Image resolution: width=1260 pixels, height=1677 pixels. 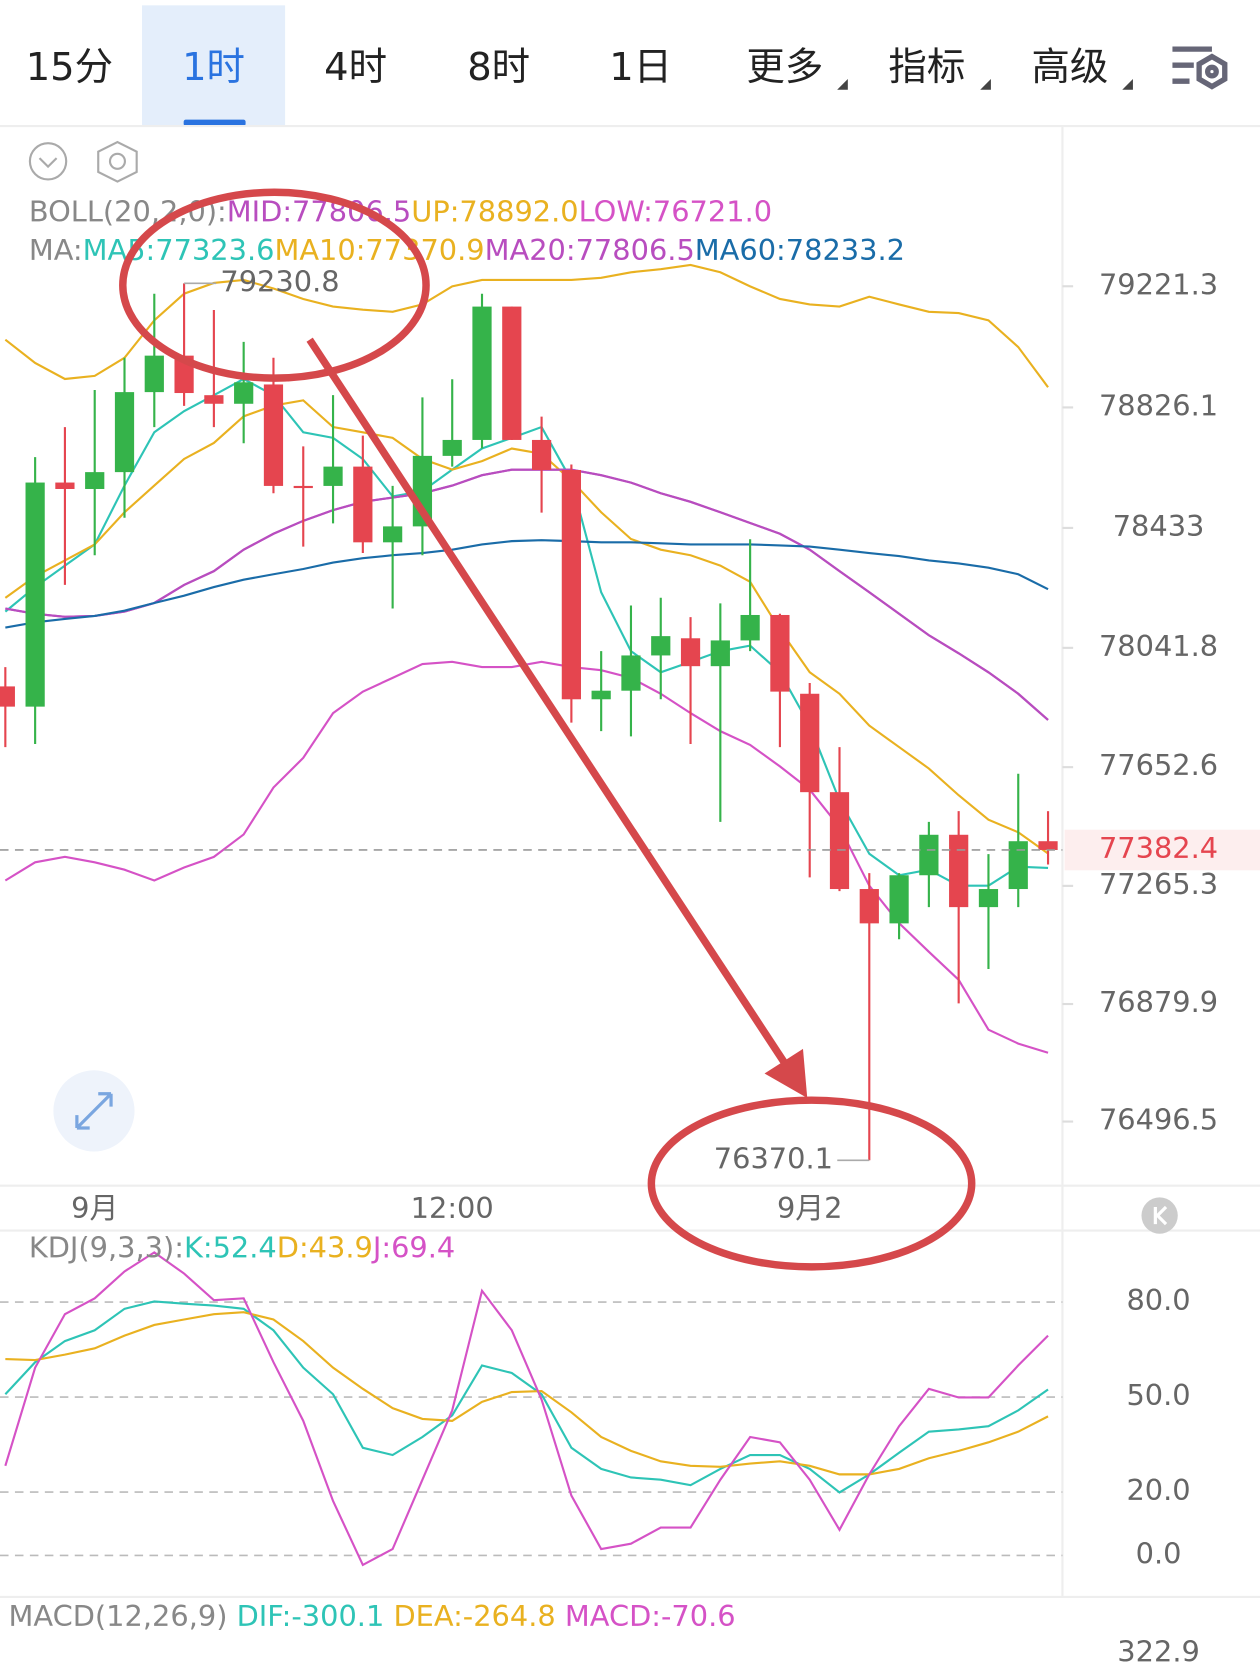 What do you see at coordinates (128, 212) in the screenshot?
I see `legend-prefix: BOLL(20,2,0):` at bounding box center [128, 212].